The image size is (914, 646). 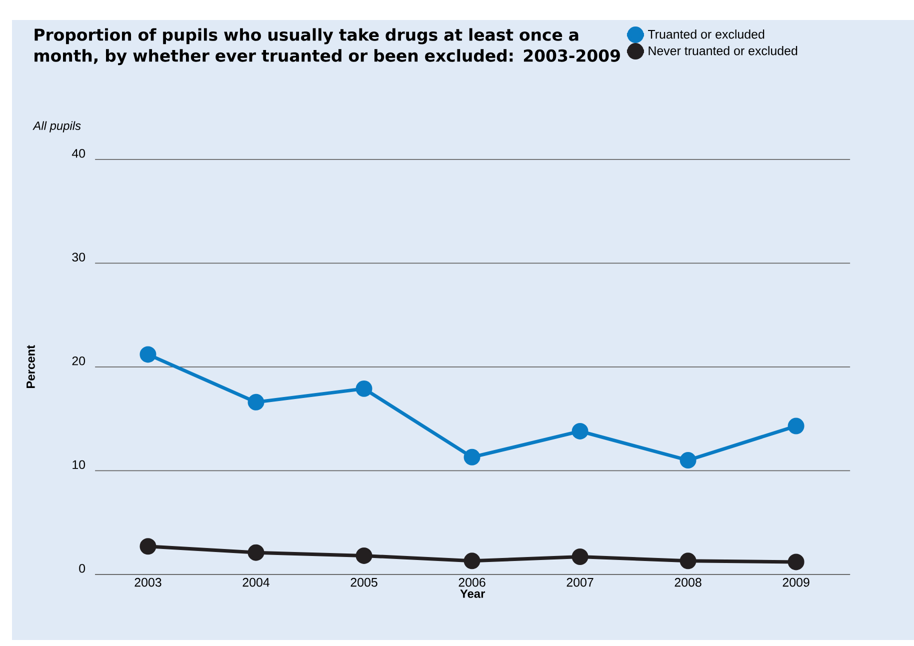 I want to click on x-tick-label: 2005, so click(x=364, y=582).